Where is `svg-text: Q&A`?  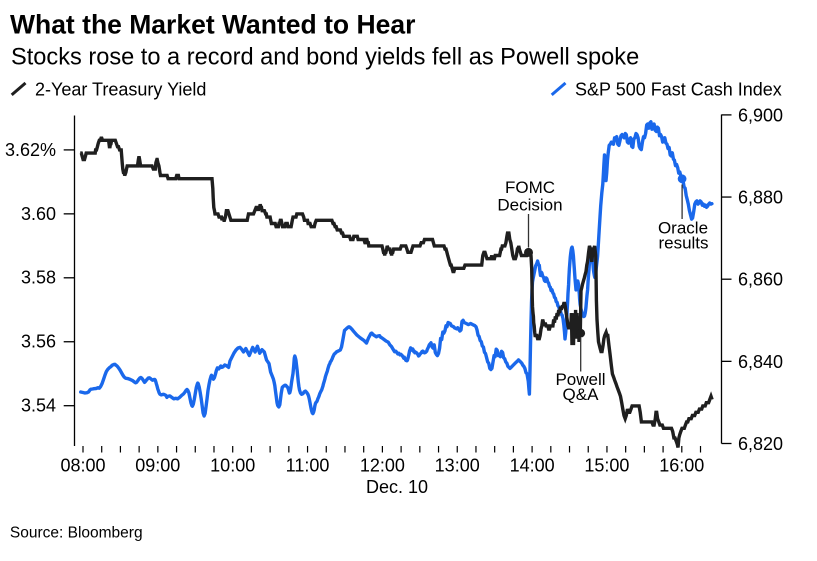 svg-text: Q&A is located at coordinates (581, 394).